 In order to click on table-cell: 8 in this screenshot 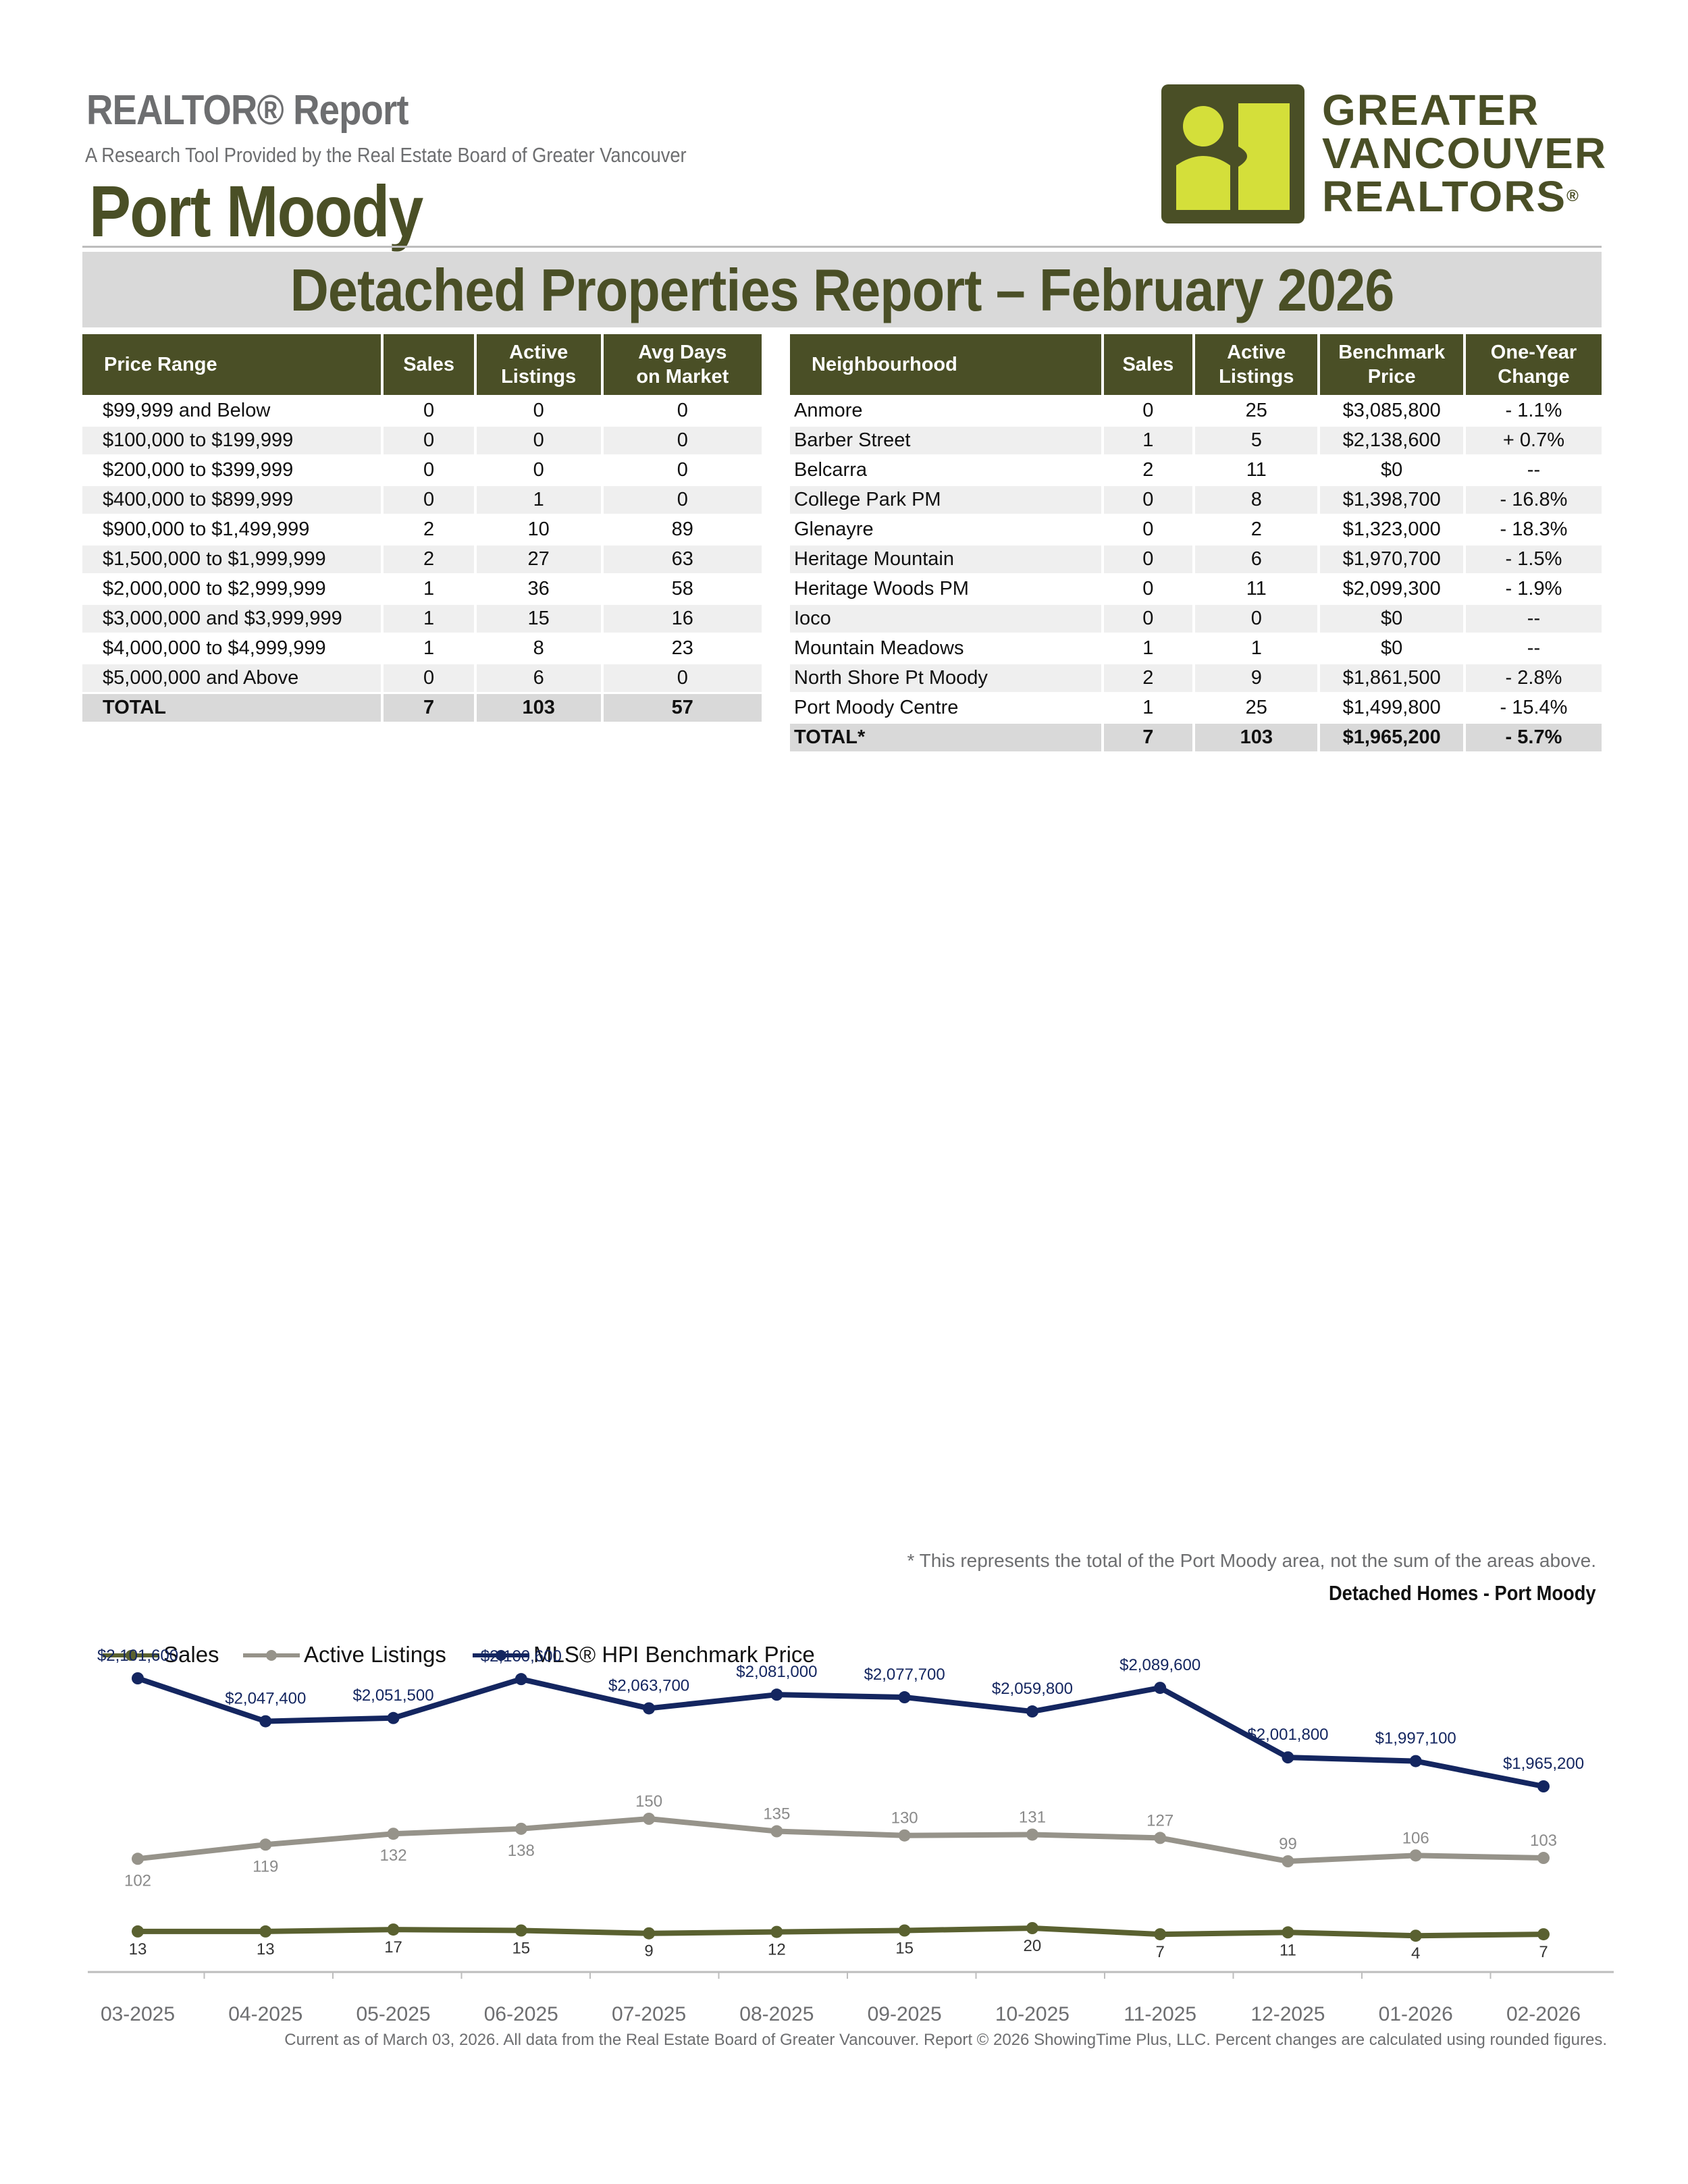, I will do `click(538, 648)`.